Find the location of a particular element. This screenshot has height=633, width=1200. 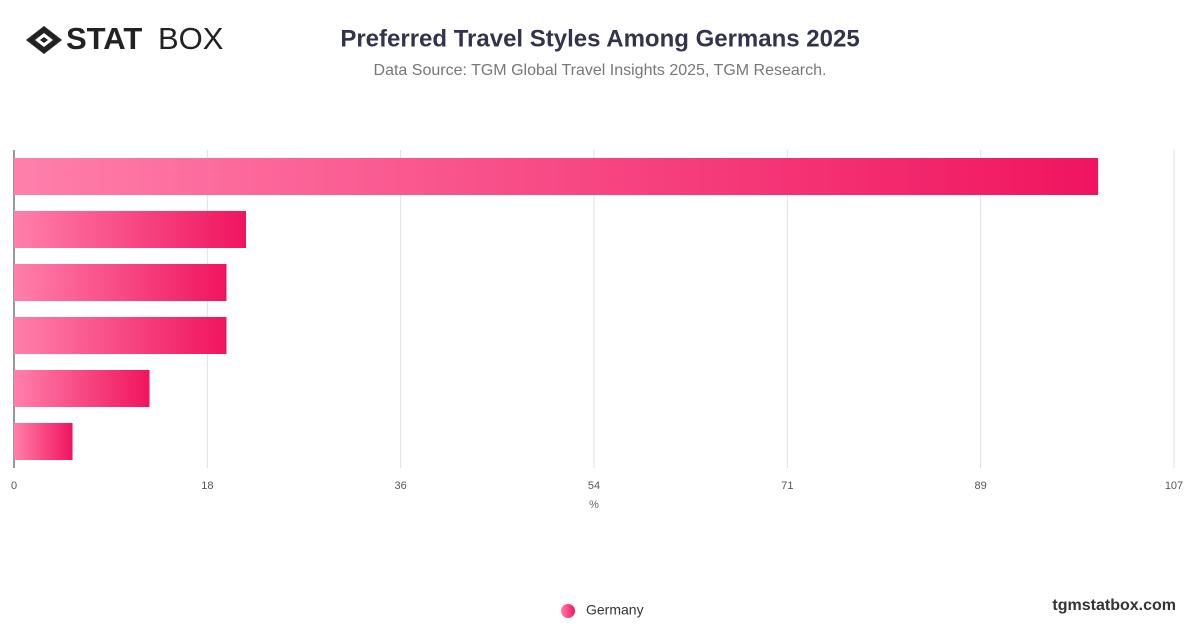

x-axis-label: % is located at coordinates (594, 505).